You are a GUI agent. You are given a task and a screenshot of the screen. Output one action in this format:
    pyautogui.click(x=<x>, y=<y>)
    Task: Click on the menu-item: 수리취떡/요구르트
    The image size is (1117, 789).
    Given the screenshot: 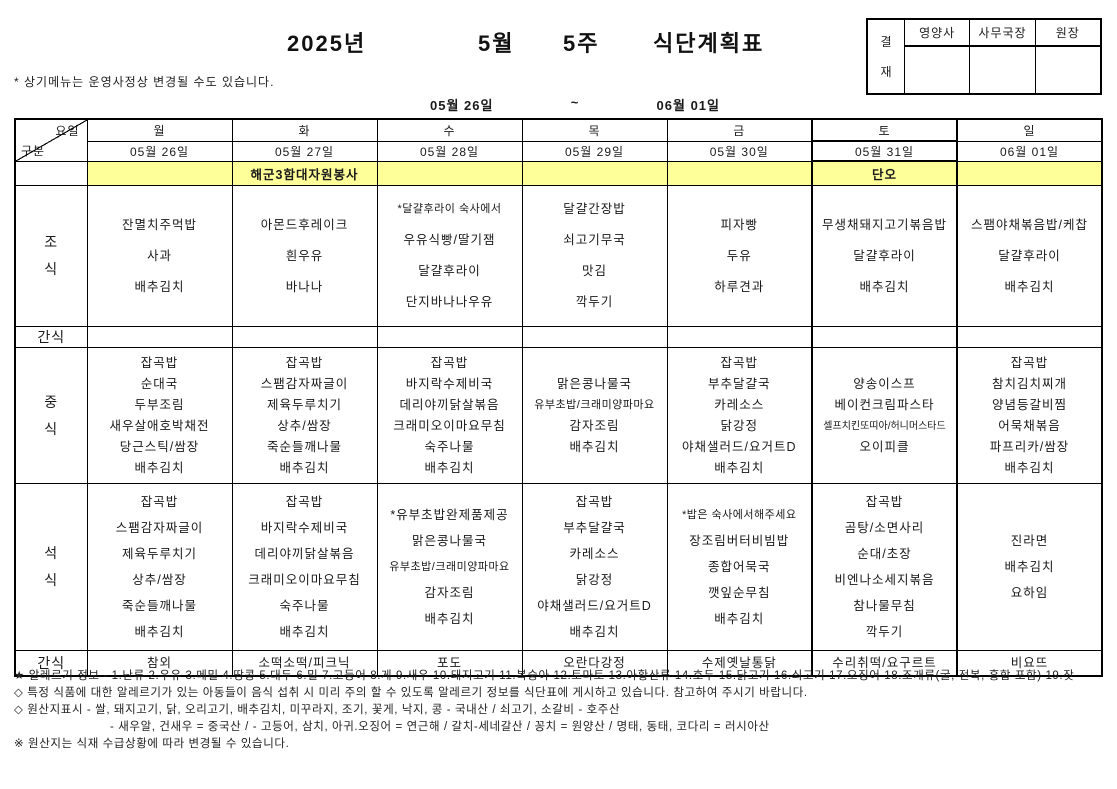 What is the action you would take?
    pyautogui.click(x=884, y=663)
    